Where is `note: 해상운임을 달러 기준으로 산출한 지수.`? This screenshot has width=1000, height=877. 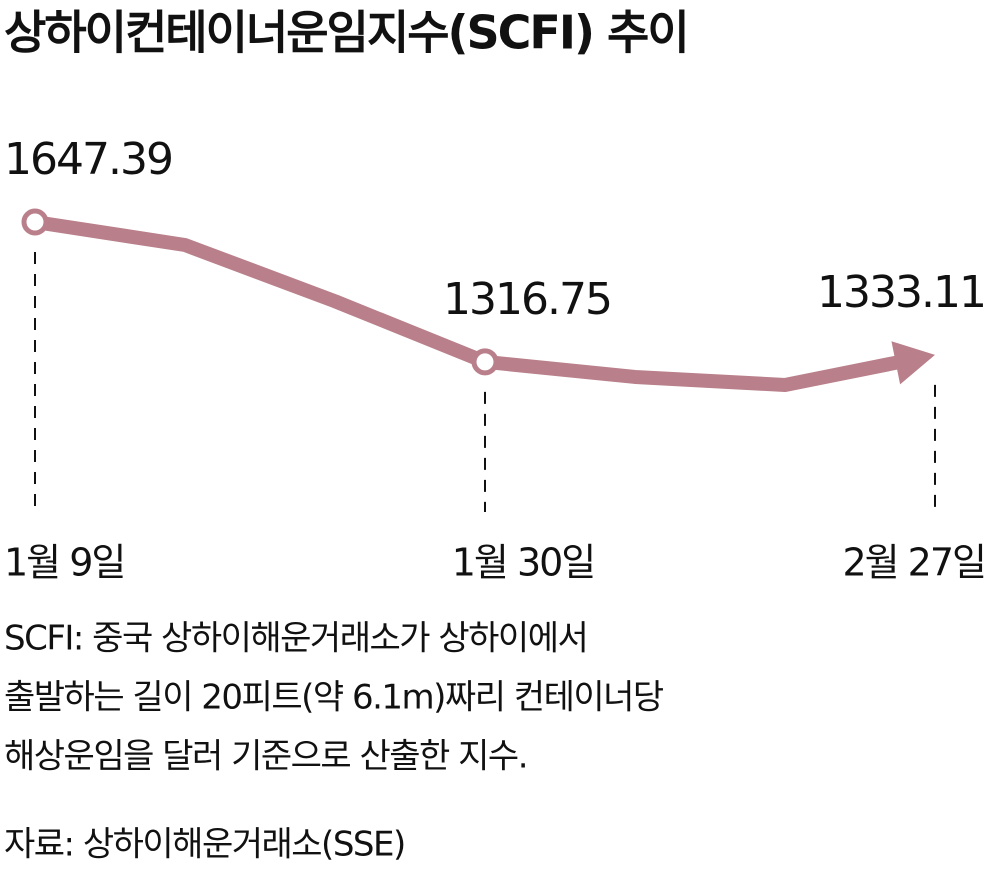 note: 해상운임을 달러 기준으로 산출한 지수. is located at coordinates (265, 757).